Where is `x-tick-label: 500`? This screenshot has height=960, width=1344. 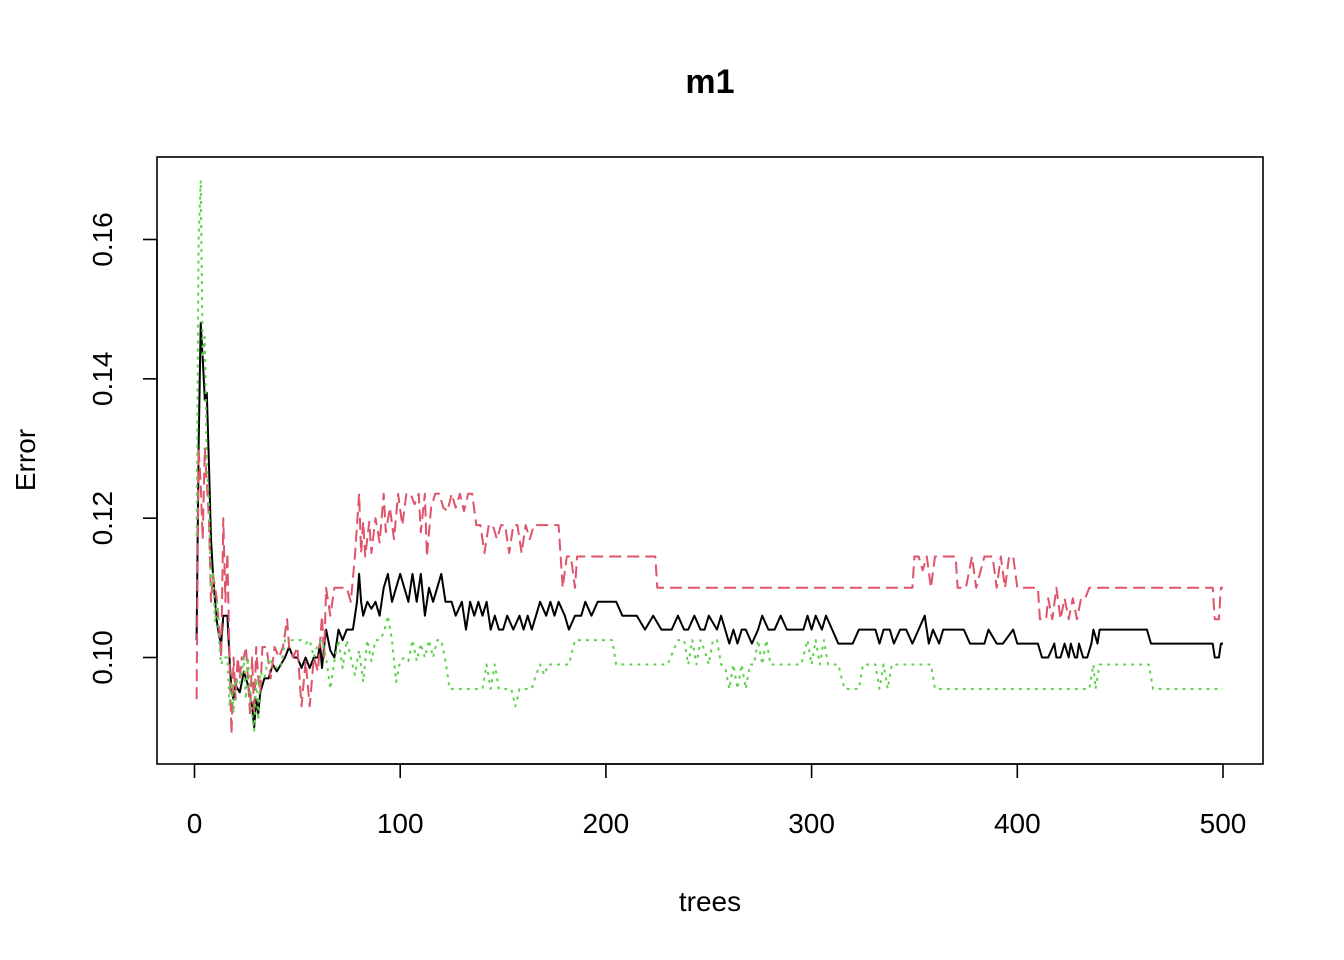 x-tick-label: 500 is located at coordinates (1223, 823).